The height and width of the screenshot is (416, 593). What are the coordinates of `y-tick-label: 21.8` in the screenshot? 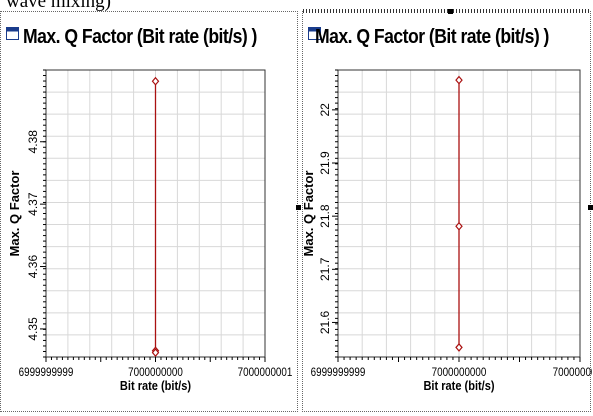 It's located at (325, 216).